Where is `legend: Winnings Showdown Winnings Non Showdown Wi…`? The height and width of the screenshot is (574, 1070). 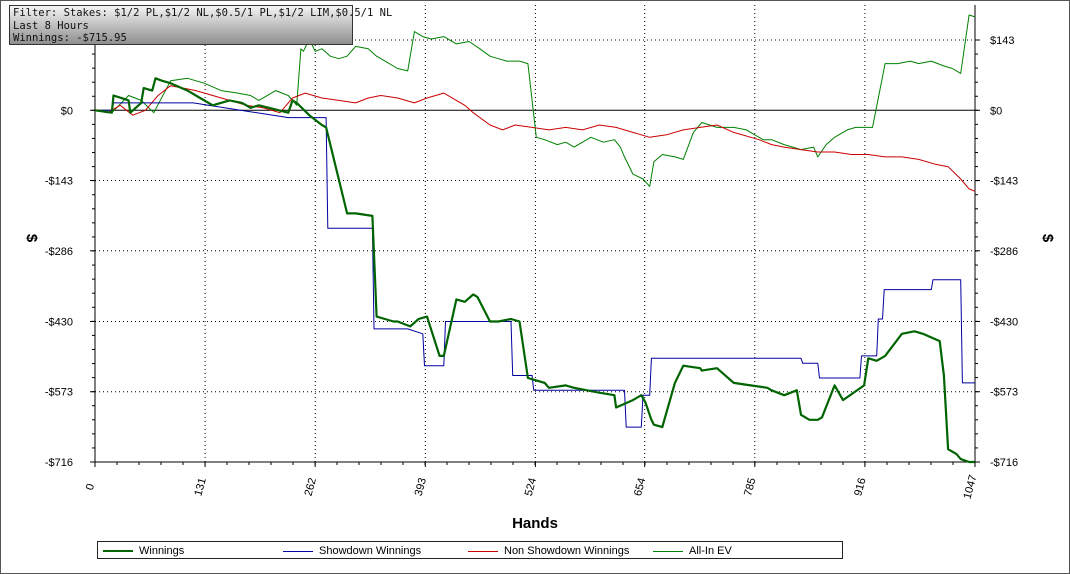 legend: Winnings Showdown Winnings Non Showdown Wi… is located at coordinates (470, 550).